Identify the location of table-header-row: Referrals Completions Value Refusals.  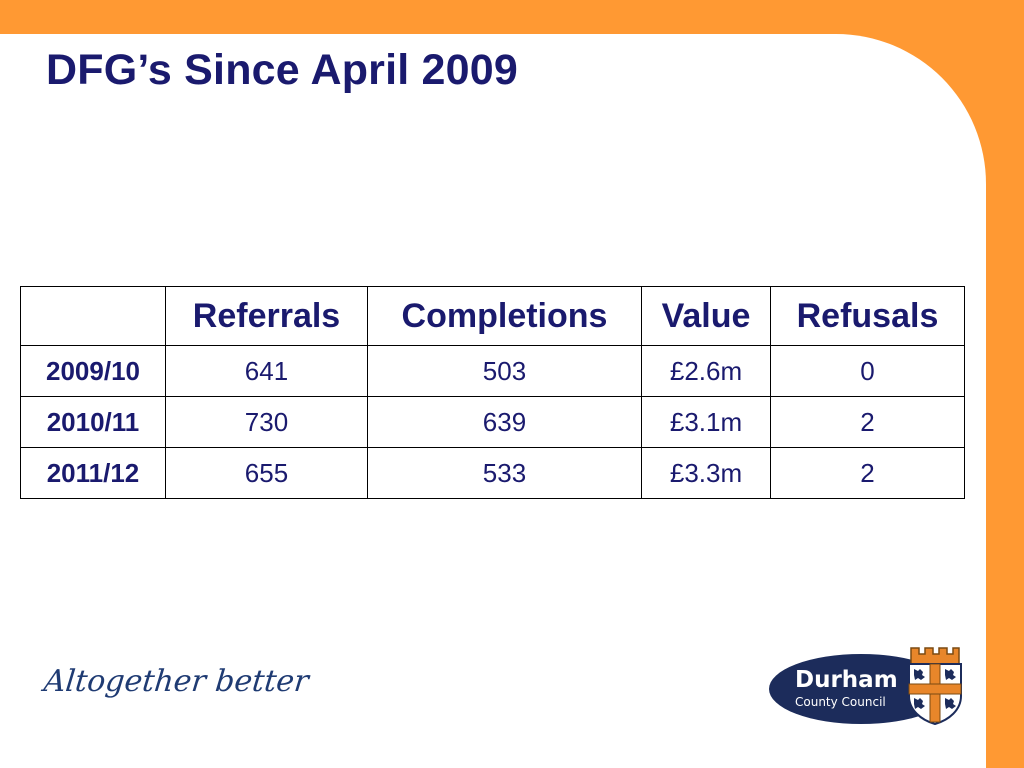
(492, 316).